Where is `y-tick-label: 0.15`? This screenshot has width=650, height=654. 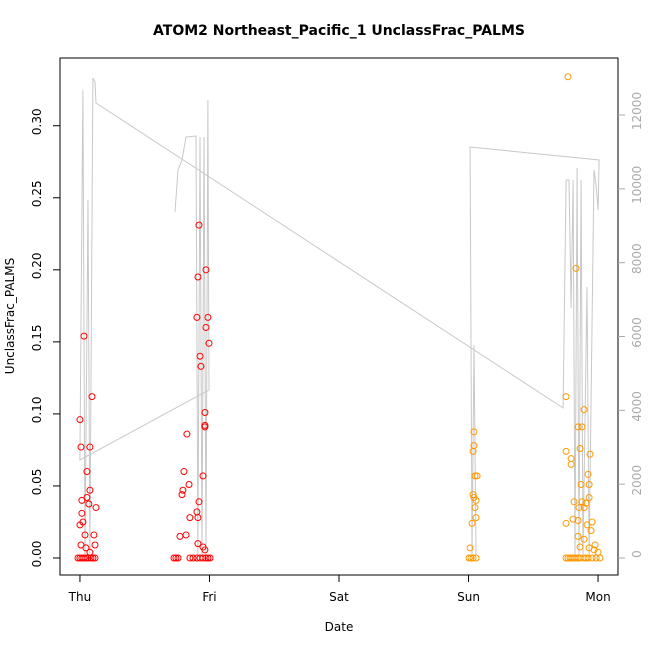 y-tick-label: 0.15 is located at coordinates (37, 338).